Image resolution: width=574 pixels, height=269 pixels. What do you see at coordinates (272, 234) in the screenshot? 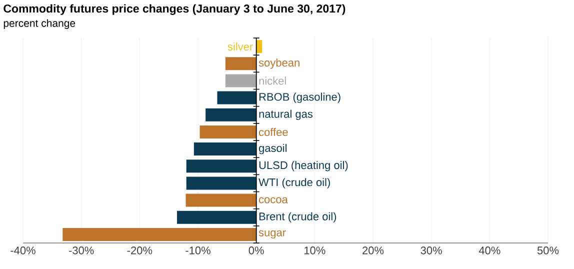
I see `y-tick-label: sugar` at bounding box center [272, 234].